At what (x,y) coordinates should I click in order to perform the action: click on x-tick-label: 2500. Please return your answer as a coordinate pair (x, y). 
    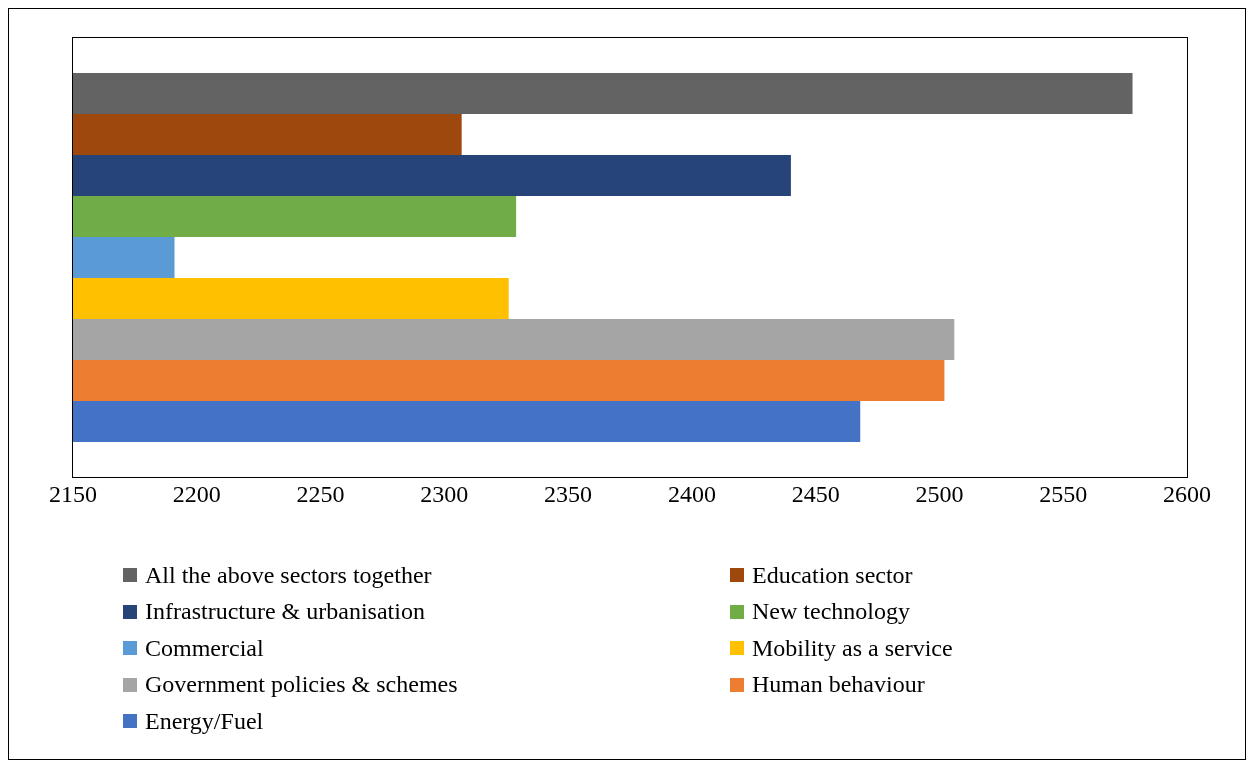
    Looking at the image, I should click on (939, 494).